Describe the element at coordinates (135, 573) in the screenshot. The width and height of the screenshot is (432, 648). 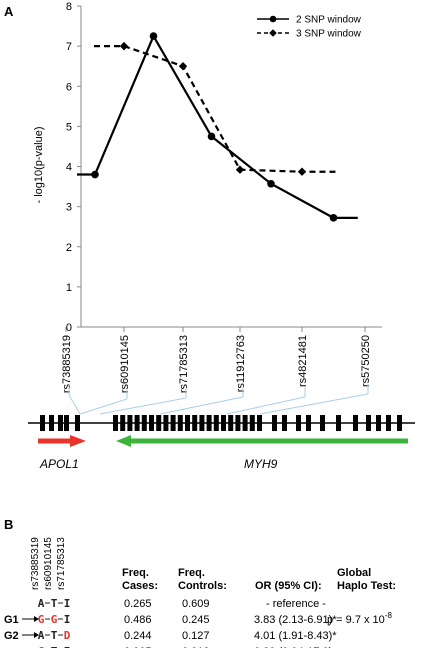
I see `header-freq-cases-1: Freq.` at that location.